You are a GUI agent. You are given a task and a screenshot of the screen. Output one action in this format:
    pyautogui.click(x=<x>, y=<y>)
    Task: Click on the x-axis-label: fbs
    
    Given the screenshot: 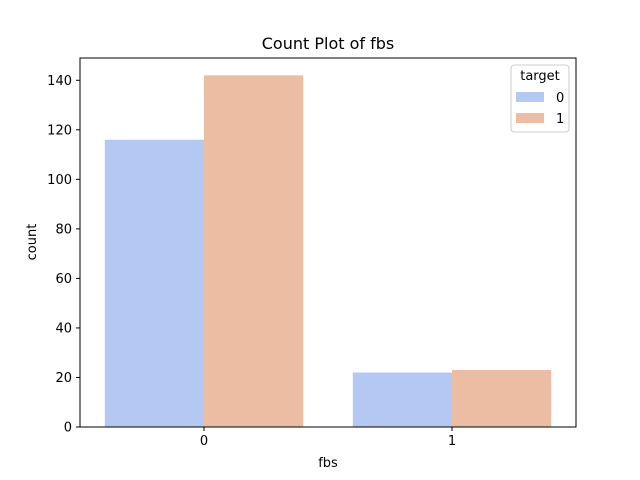 What is the action you would take?
    pyautogui.click(x=328, y=463)
    